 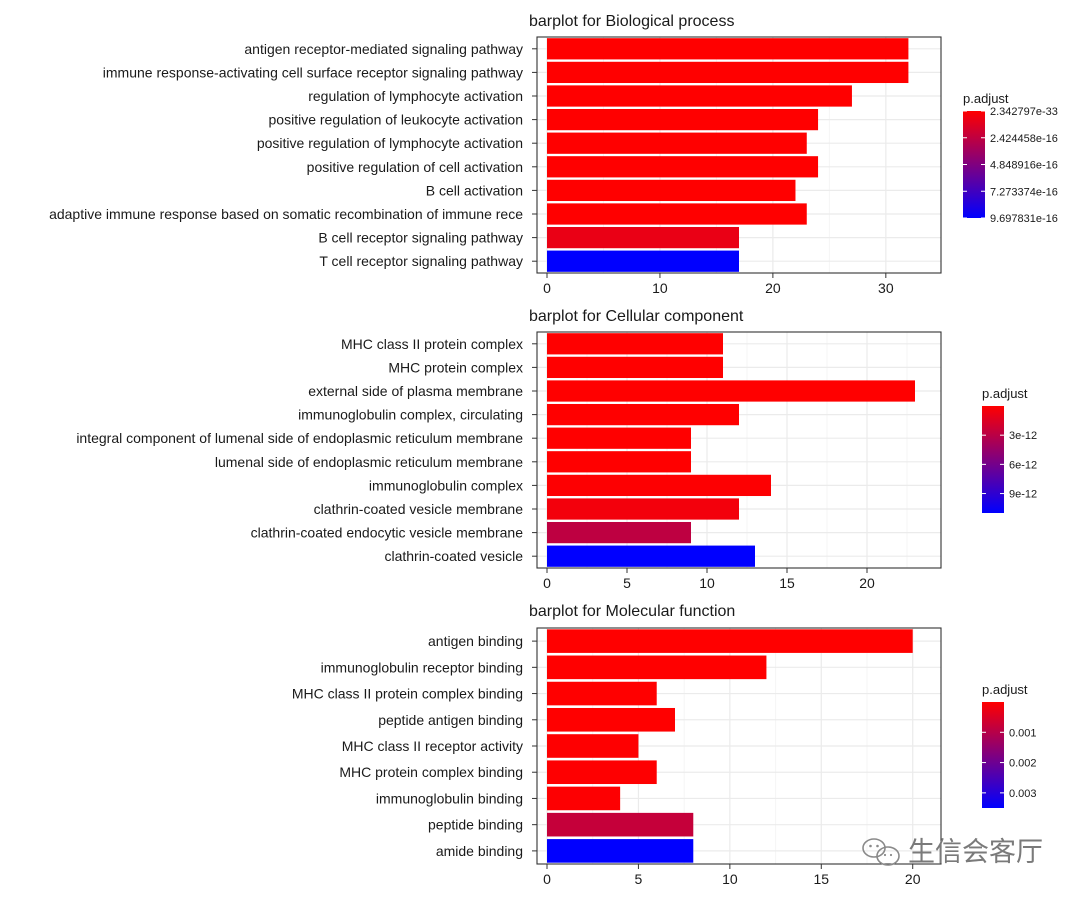 I want to click on y-tick-label: immunoglobulin complex, so click(x=446, y=485).